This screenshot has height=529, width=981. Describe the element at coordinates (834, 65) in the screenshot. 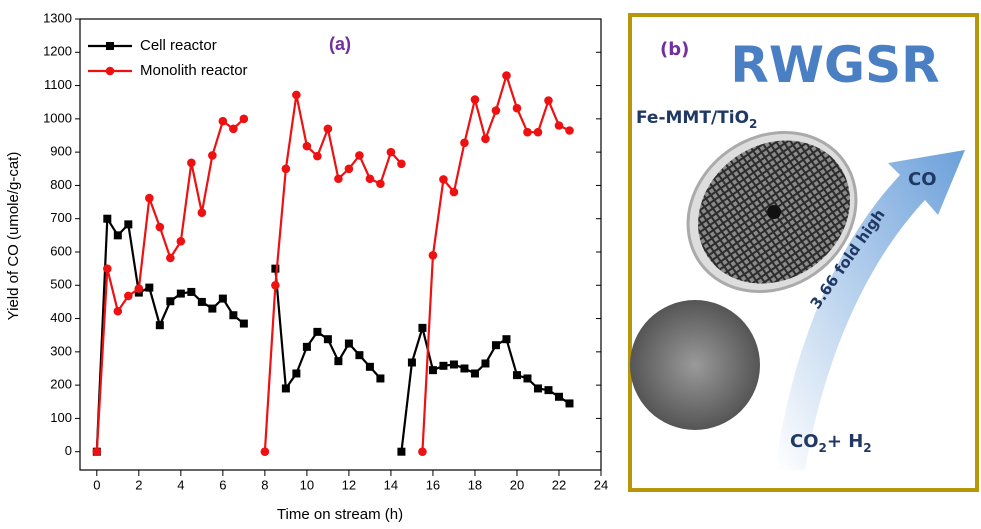

I see `panel-title: RWGSR` at that location.